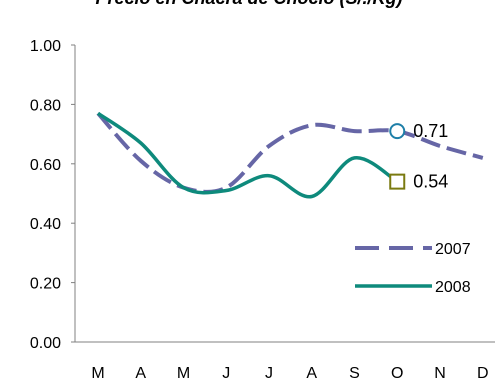  What do you see at coordinates (430, 182) in the screenshot?
I see `data-label-2008: 0.54` at bounding box center [430, 182].